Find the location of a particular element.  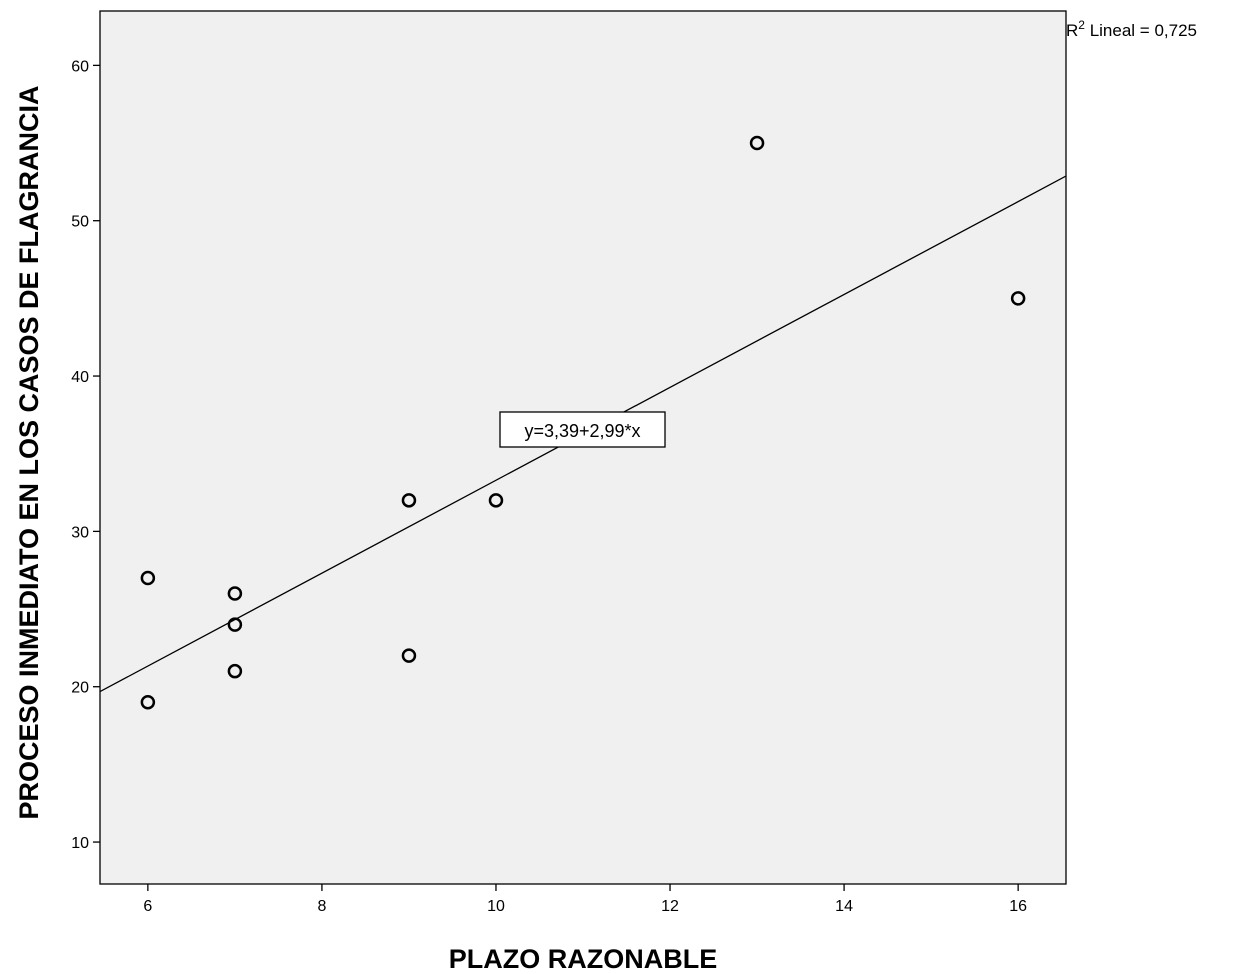

x-axis-title: PLAZO RAZONABLE is located at coordinates (583, 959).